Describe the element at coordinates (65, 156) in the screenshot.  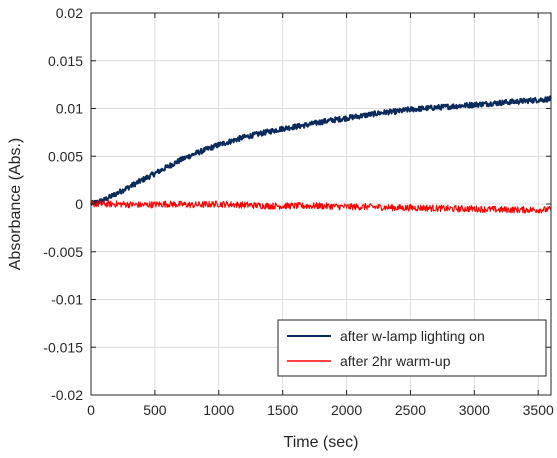
I see `y-tick-label: 0.005` at that location.